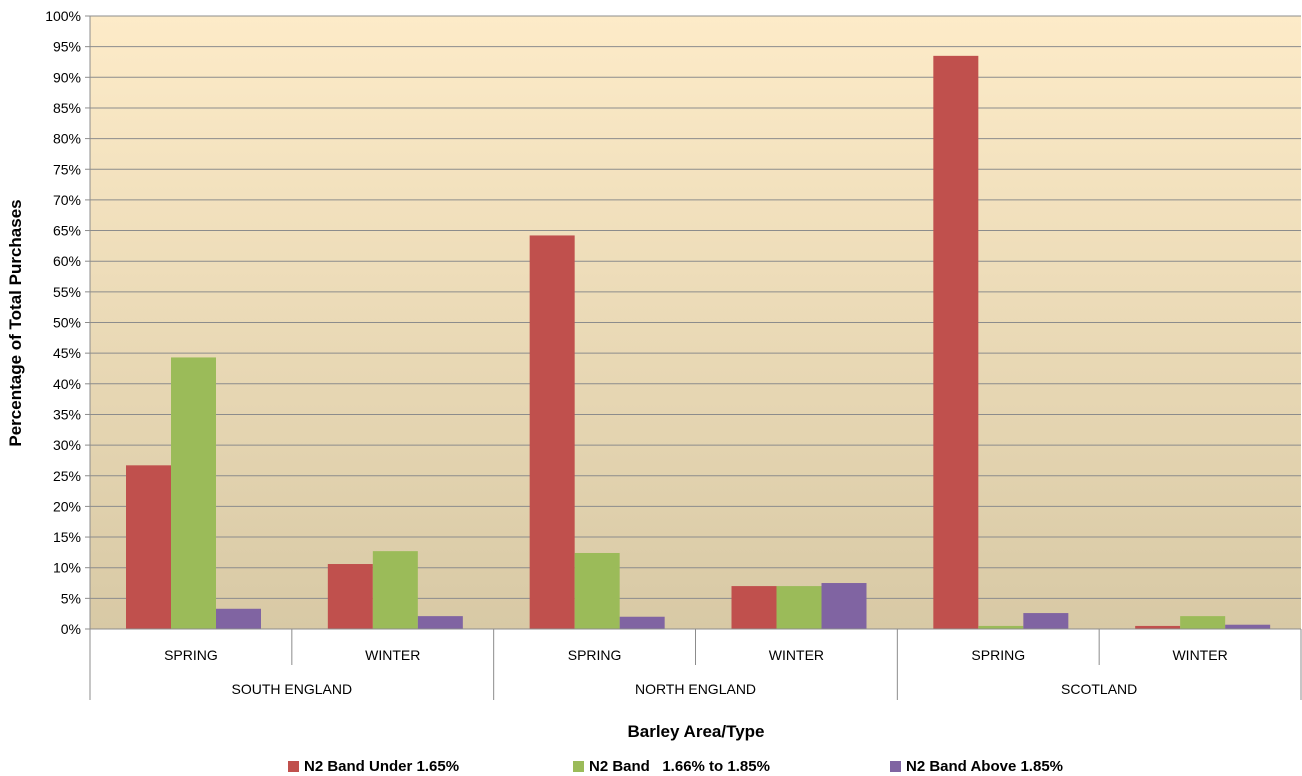 The image size is (1302, 776). What do you see at coordinates (67, 108) in the screenshot?
I see `y-tick-label: 85%` at bounding box center [67, 108].